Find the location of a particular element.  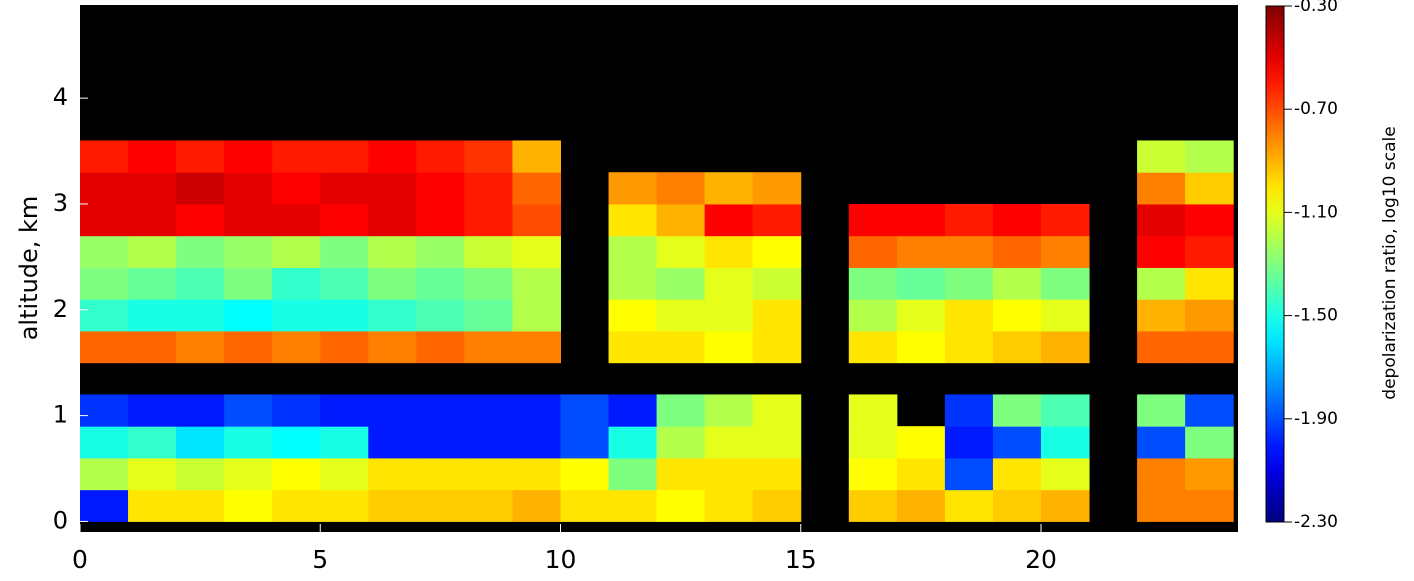

x-tick-label: 15 is located at coordinates (801, 559).